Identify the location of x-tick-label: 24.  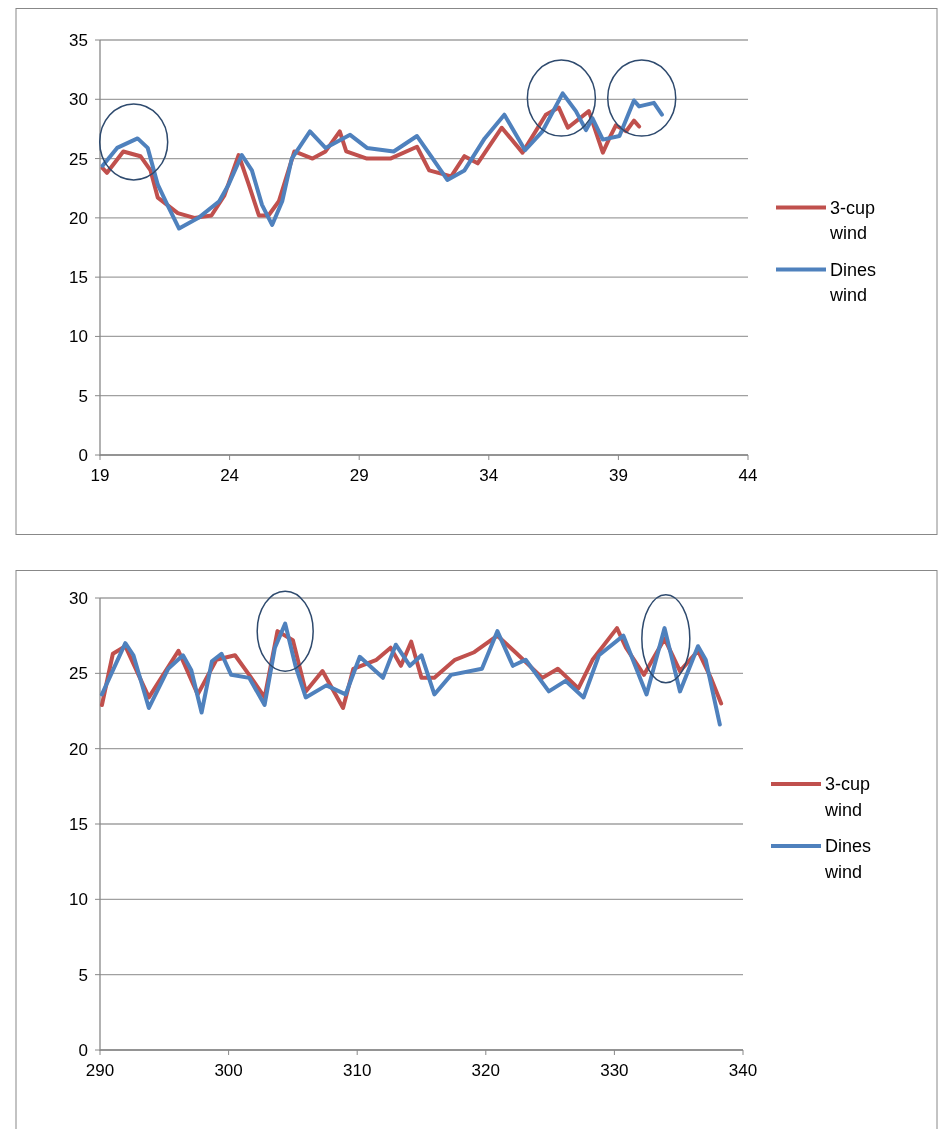
(230, 475).